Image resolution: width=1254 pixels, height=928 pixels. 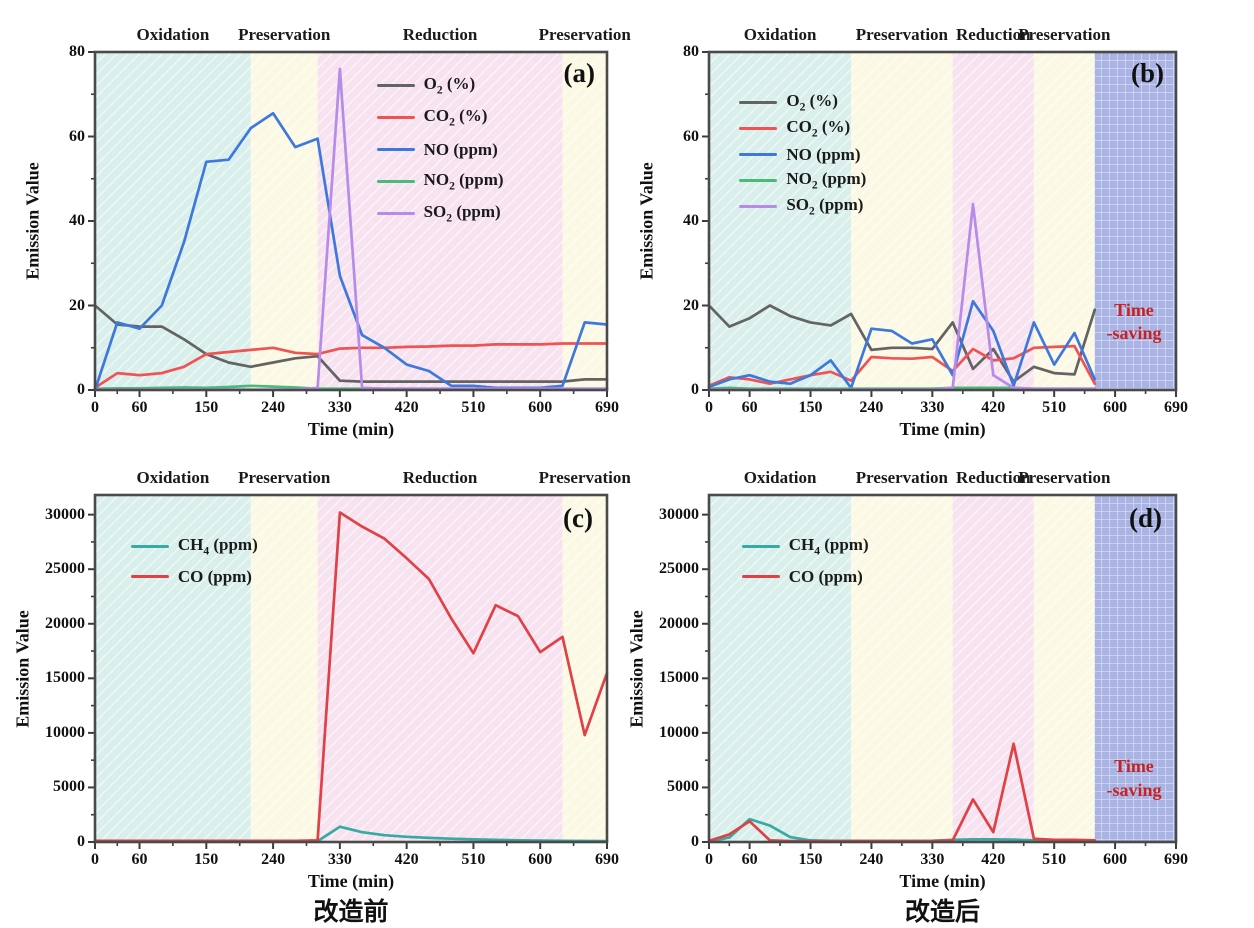 I want to click on legend-label: CO (ppm), so click(x=214, y=576).